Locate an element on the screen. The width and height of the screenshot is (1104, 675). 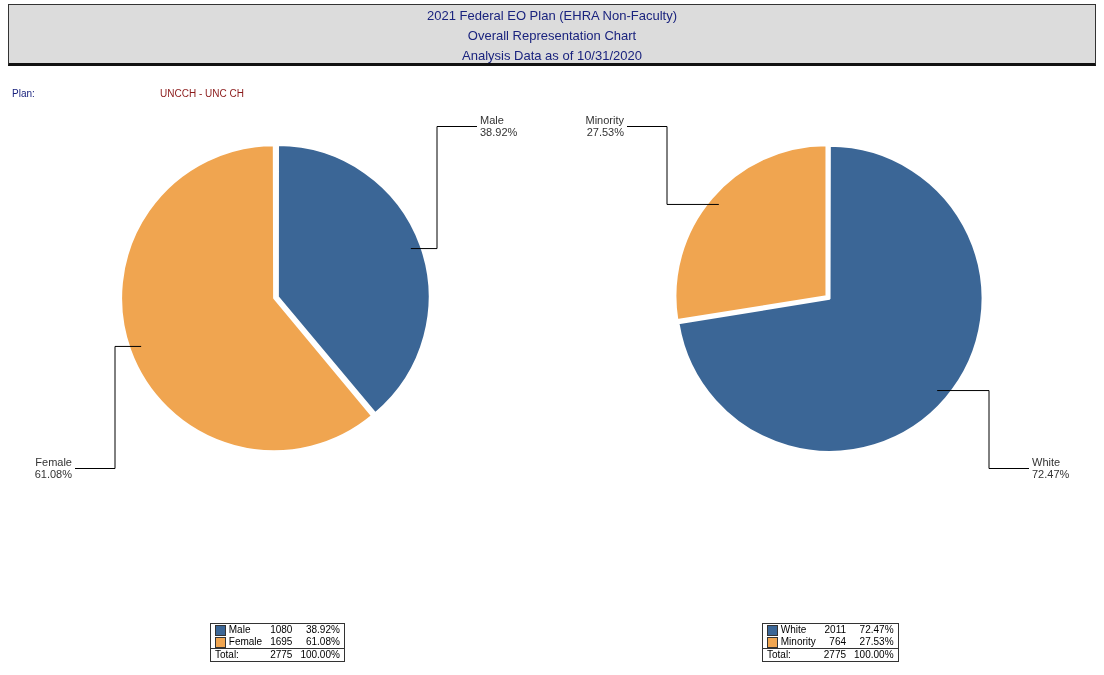
text: Overall Representation Chart is located at coordinates (552, 36).